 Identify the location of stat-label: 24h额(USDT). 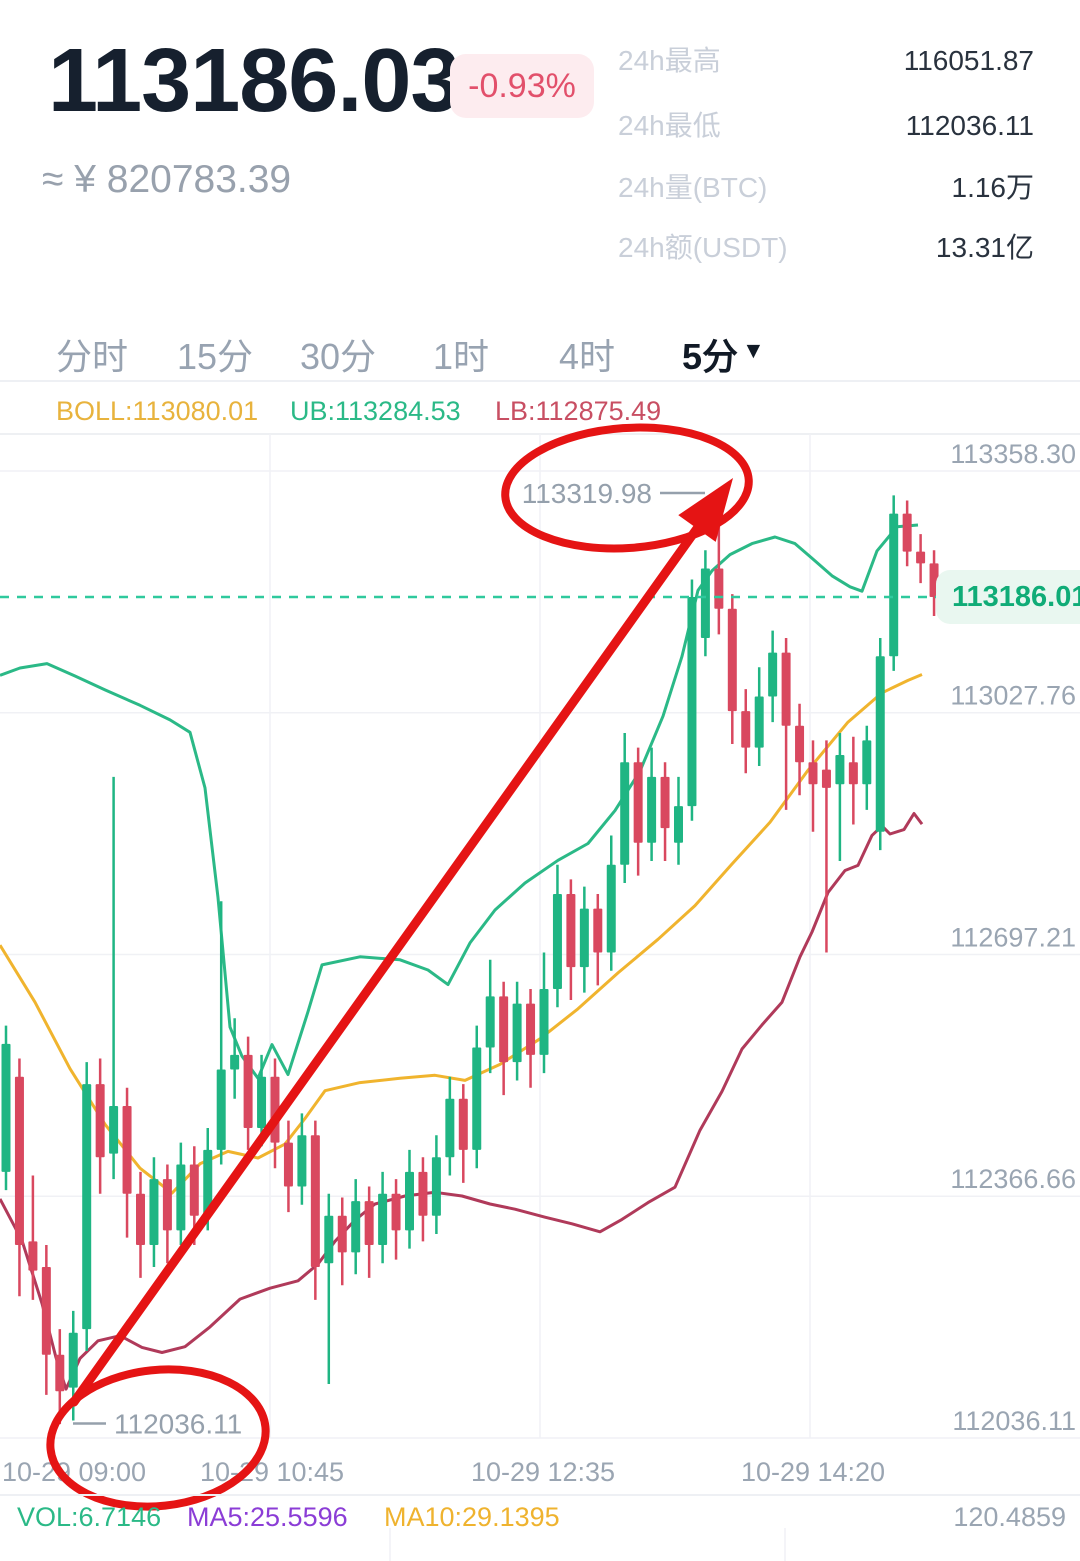
(703, 247).